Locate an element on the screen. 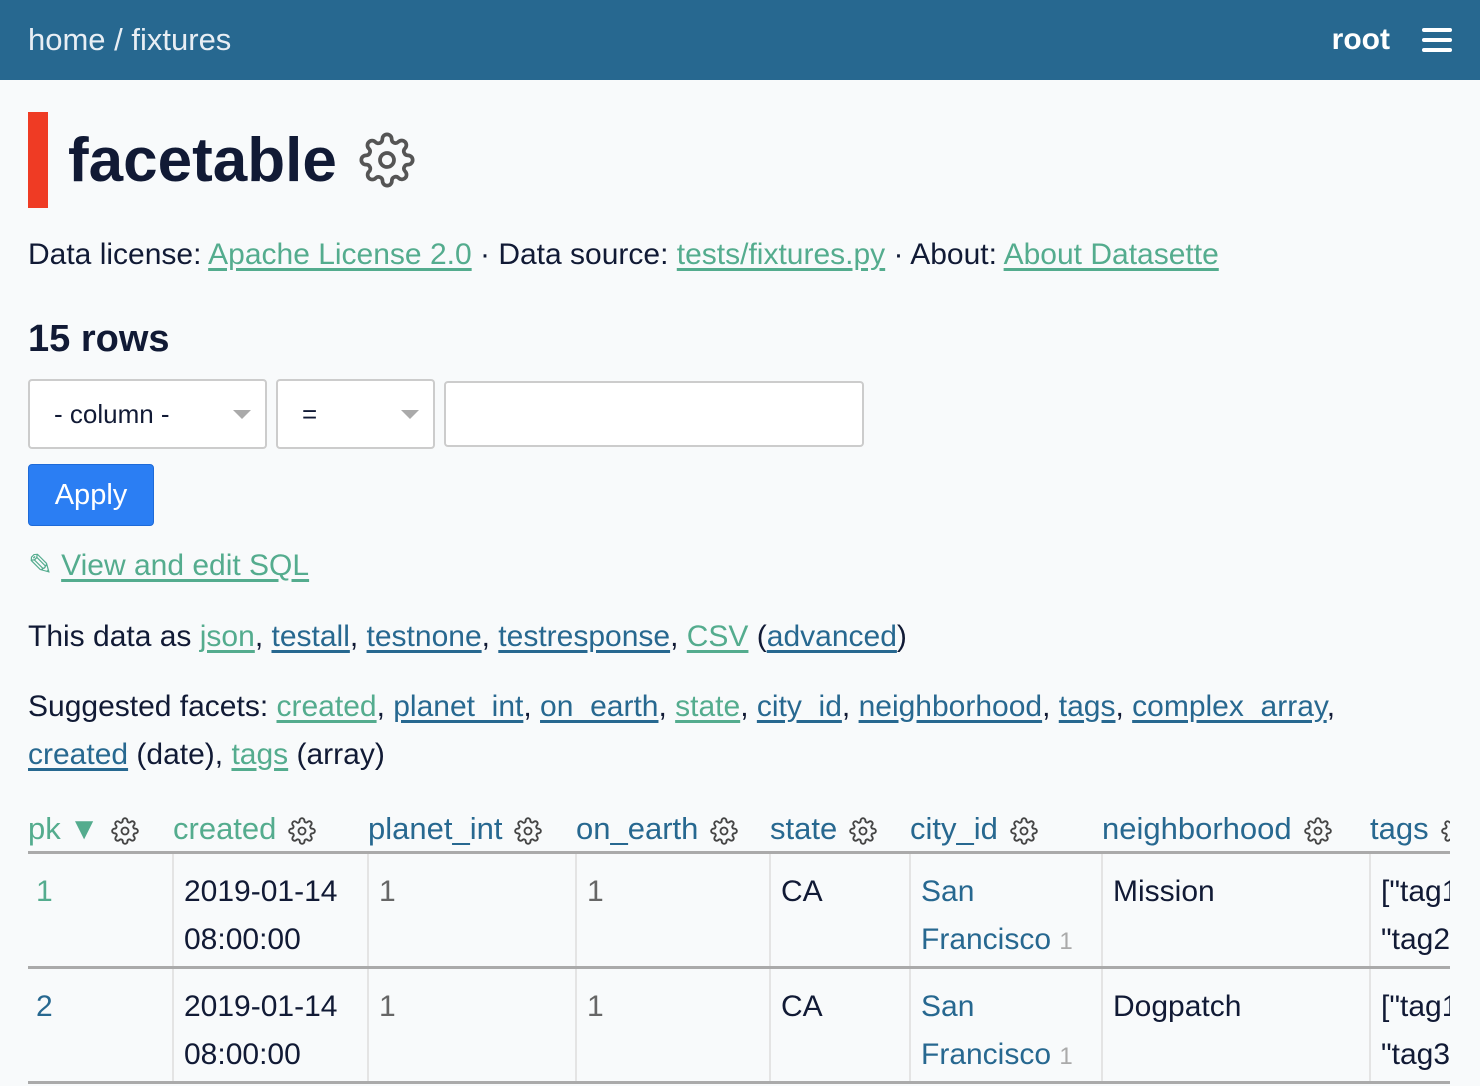 This screenshot has height=1086, width=1480. source-label: Data source: is located at coordinates (583, 254).